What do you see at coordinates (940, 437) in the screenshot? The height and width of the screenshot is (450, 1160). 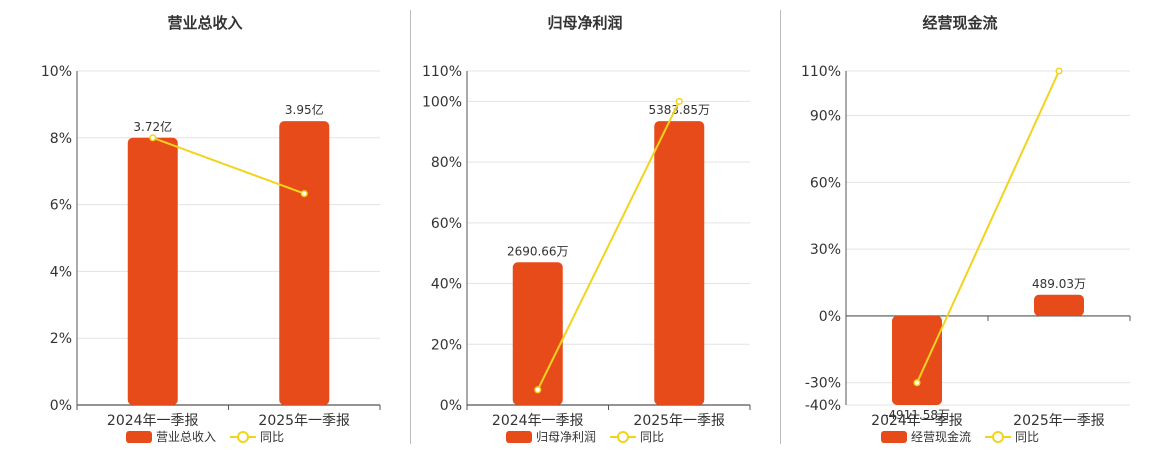 I see `legend-label: 经营现金流` at bounding box center [940, 437].